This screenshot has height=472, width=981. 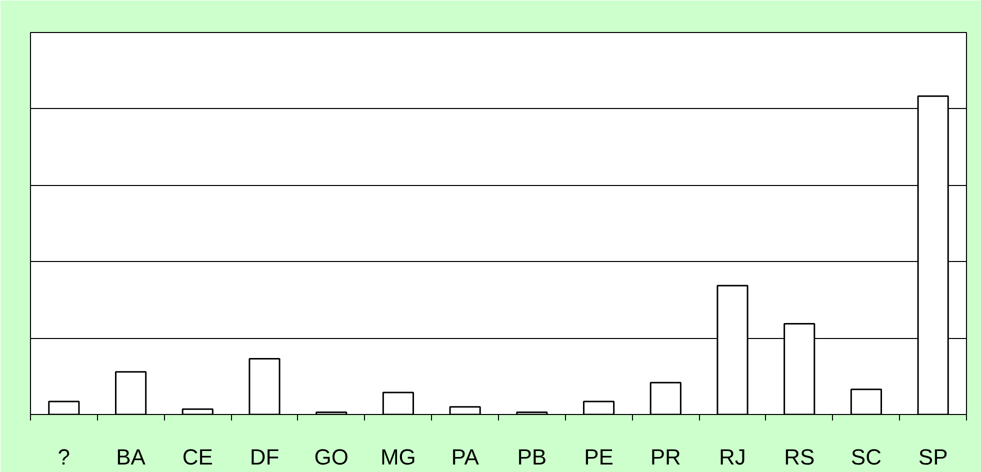 What do you see at coordinates (265, 457) in the screenshot?
I see `x-tick-label: DF` at bounding box center [265, 457].